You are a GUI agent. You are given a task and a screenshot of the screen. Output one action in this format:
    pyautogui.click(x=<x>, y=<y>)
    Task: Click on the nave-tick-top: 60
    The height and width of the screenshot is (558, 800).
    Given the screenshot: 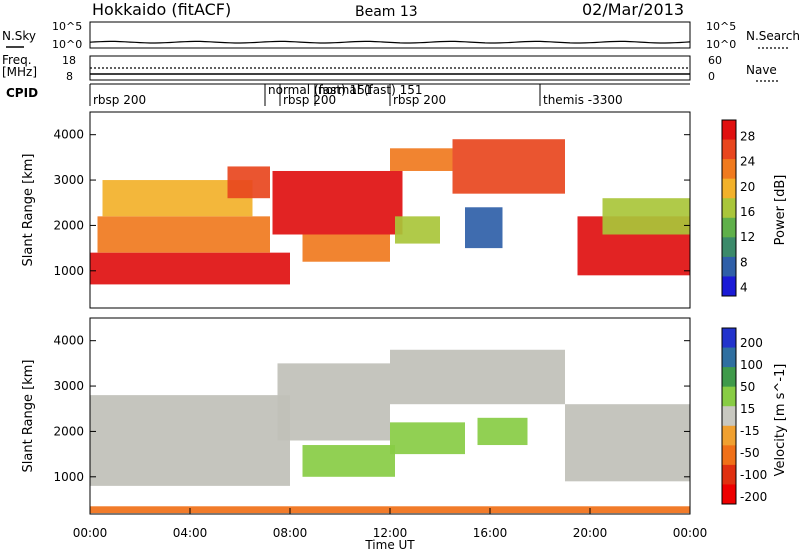 What is the action you would take?
    pyautogui.click(x=715, y=60)
    